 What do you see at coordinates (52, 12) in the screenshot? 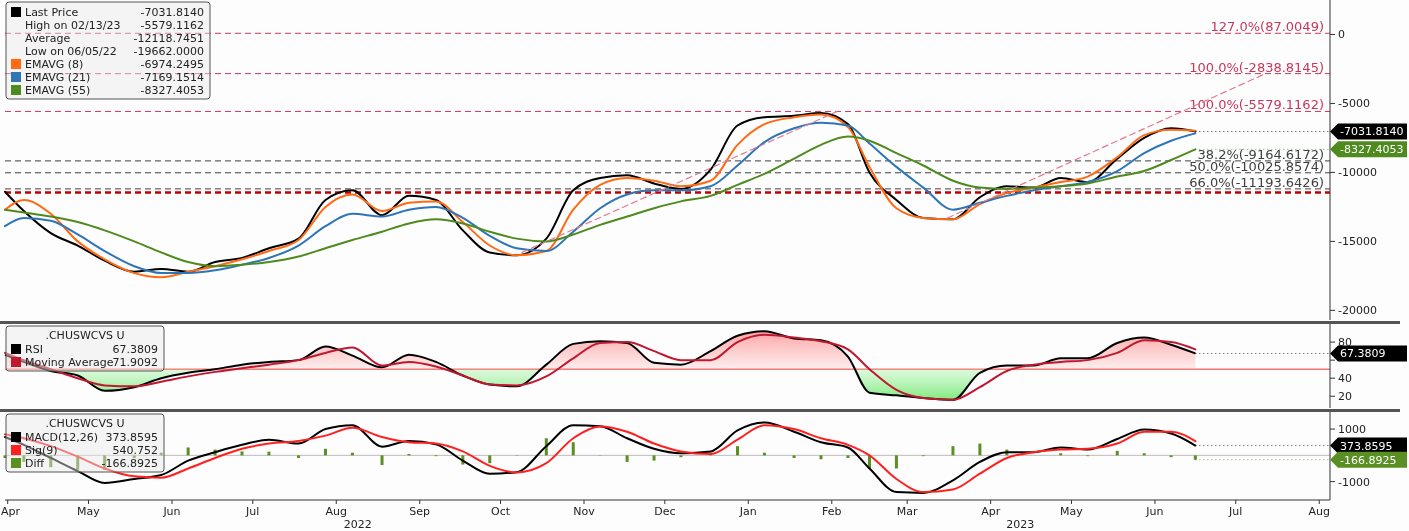
I see `legend-label: Last Price` at bounding box center [52, 12].